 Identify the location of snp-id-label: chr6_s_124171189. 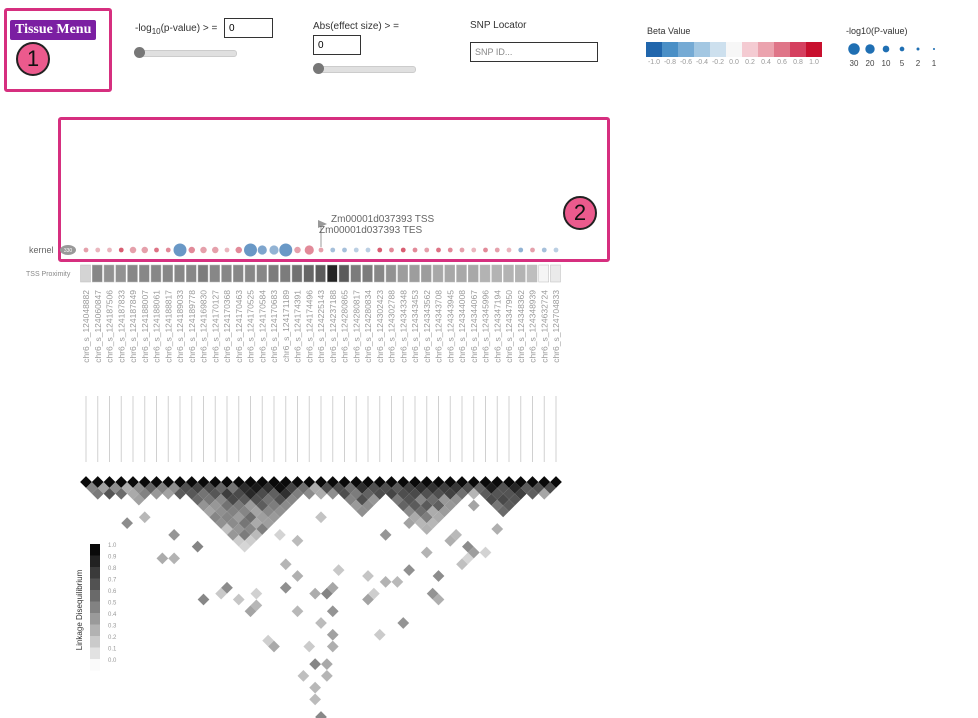
(286, 326).